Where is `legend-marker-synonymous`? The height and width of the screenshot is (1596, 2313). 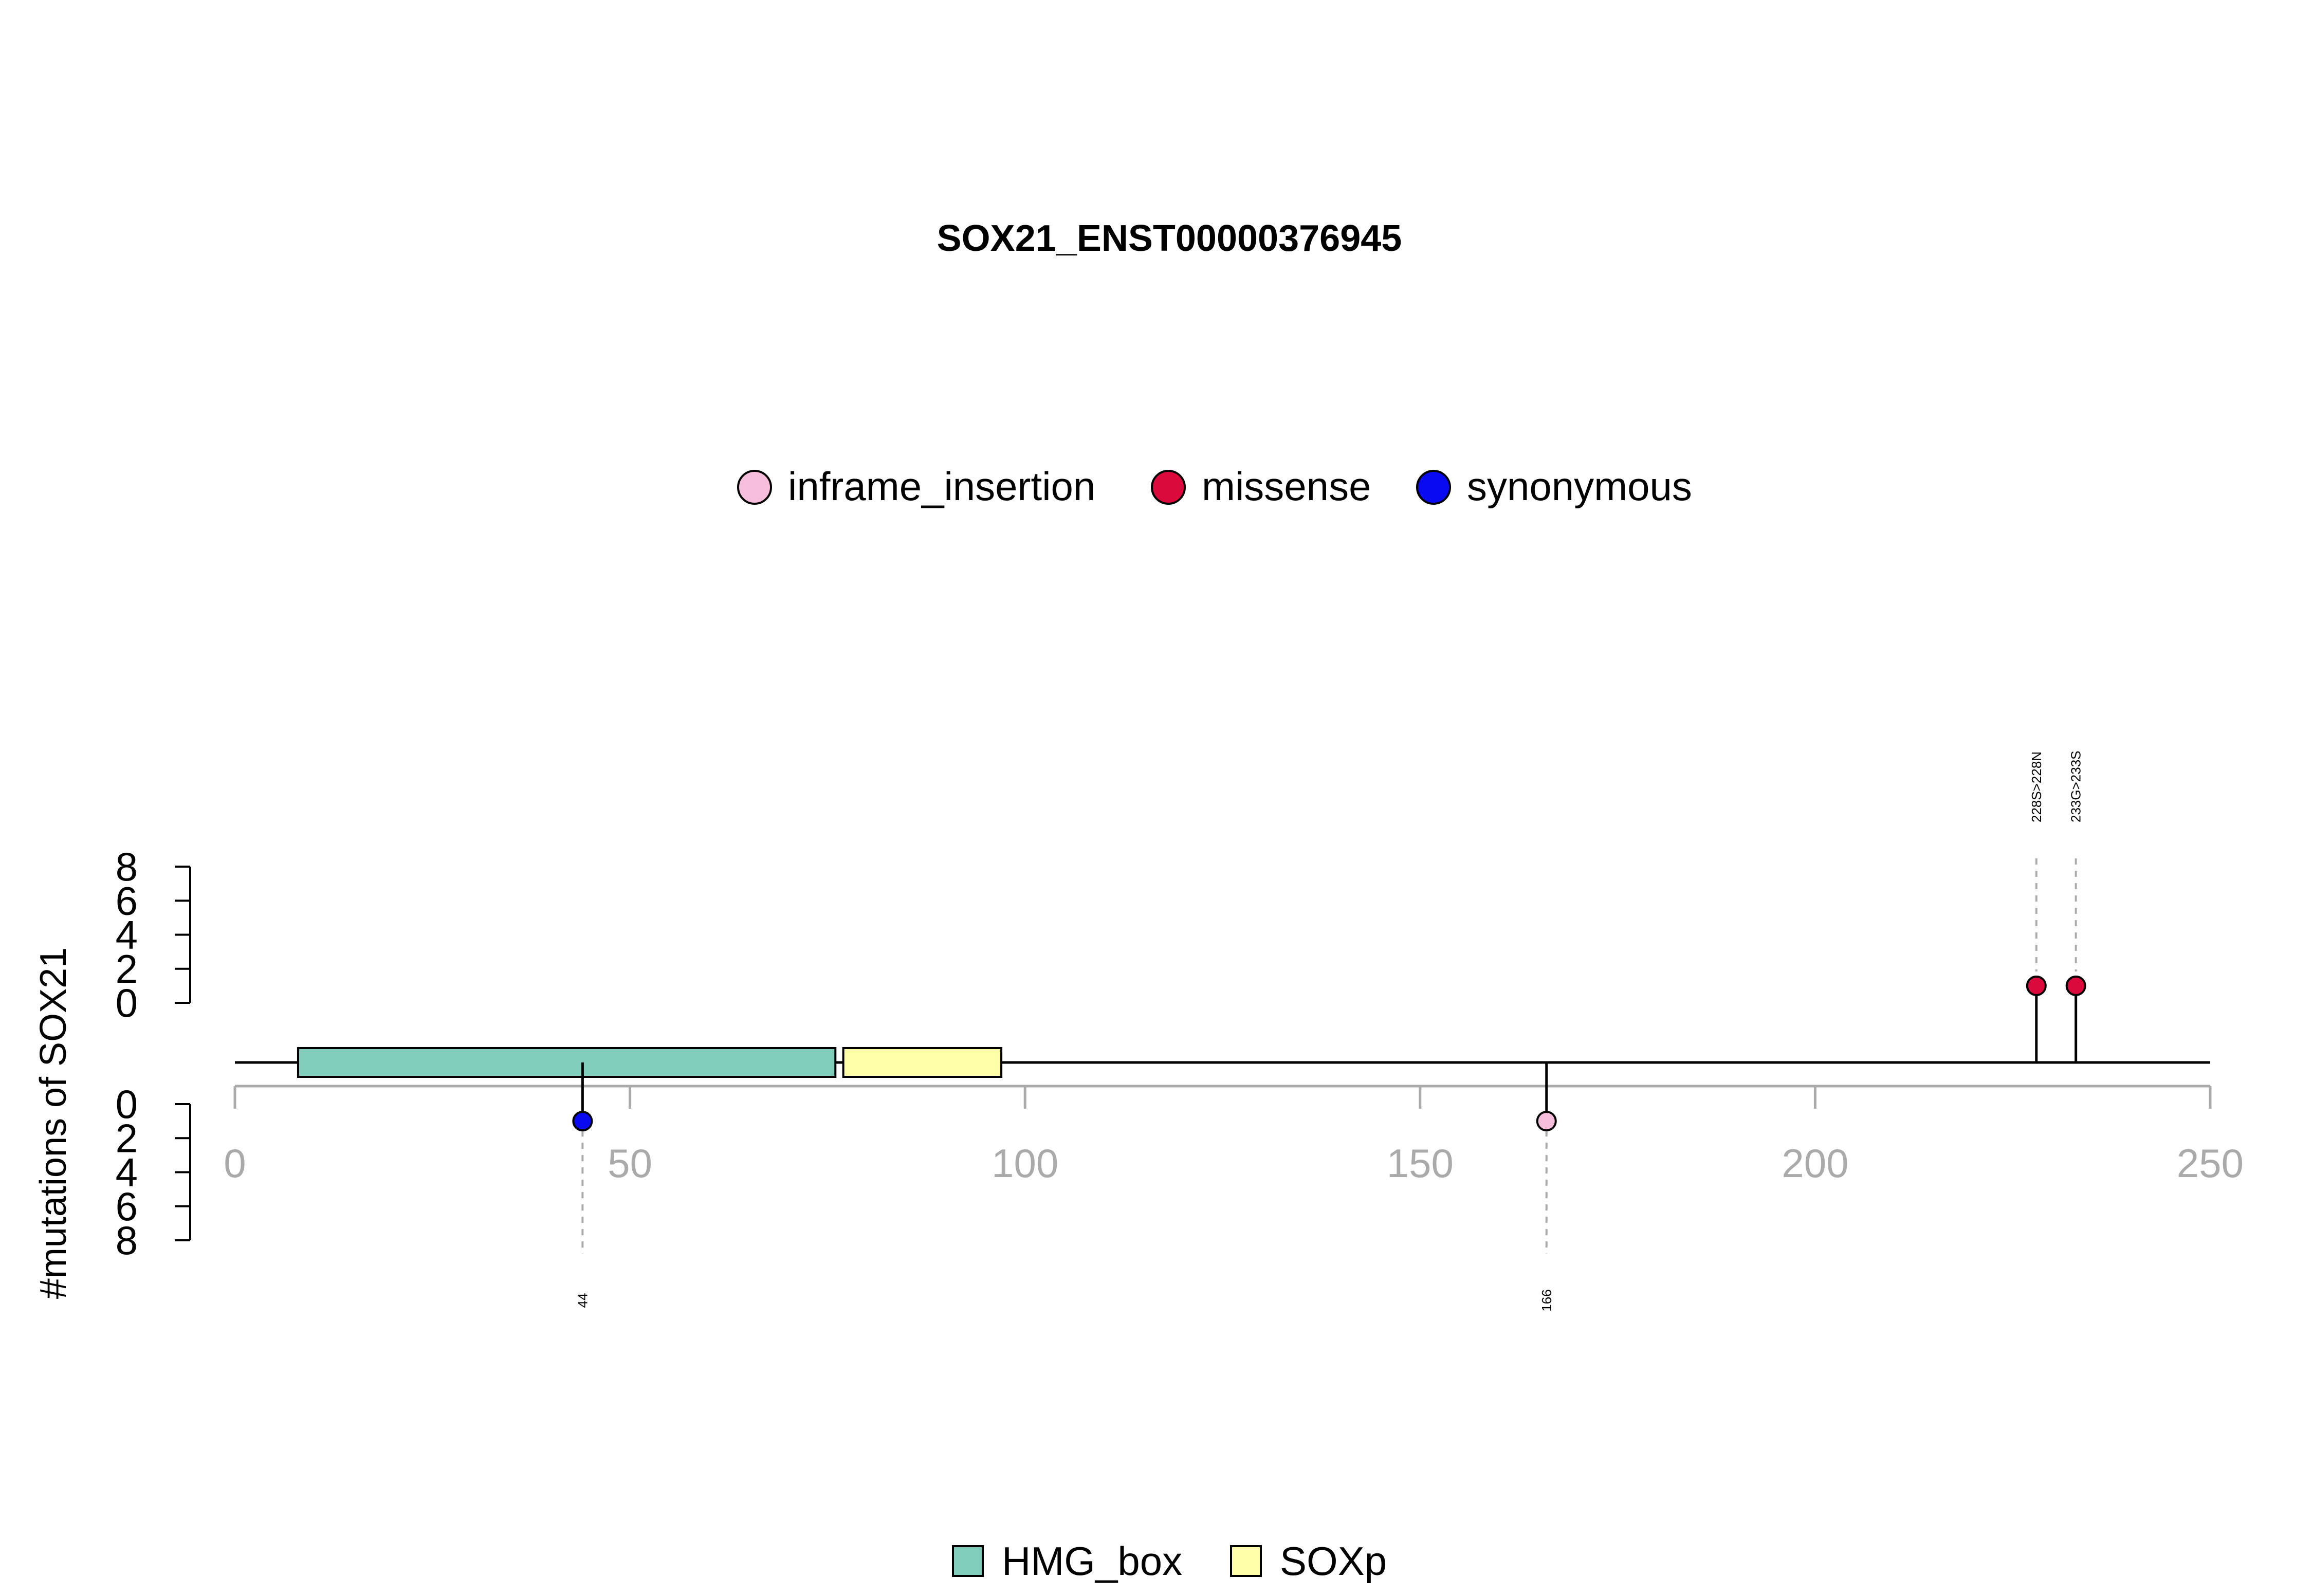 legend-marker-synonymous is located at coordinates (1433, 488).